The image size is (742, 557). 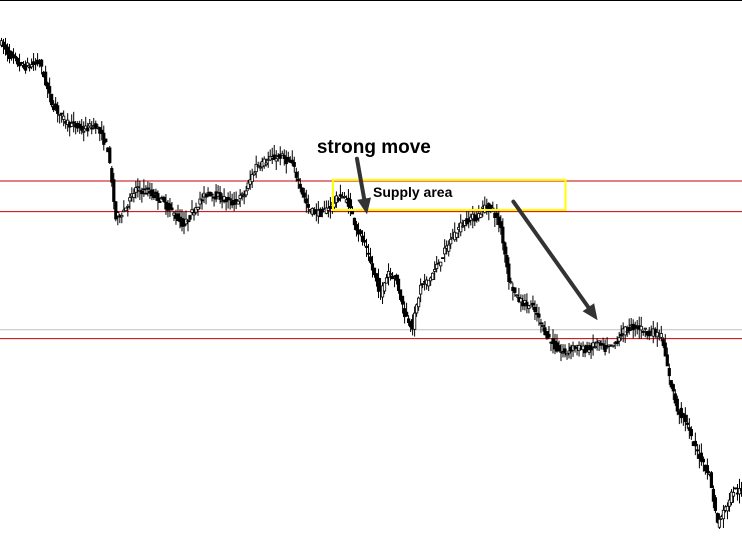 What do you see at coordinates (476, 238) in the screenshot?
I see `annotation-arrows` at bounding box center [476, 238].